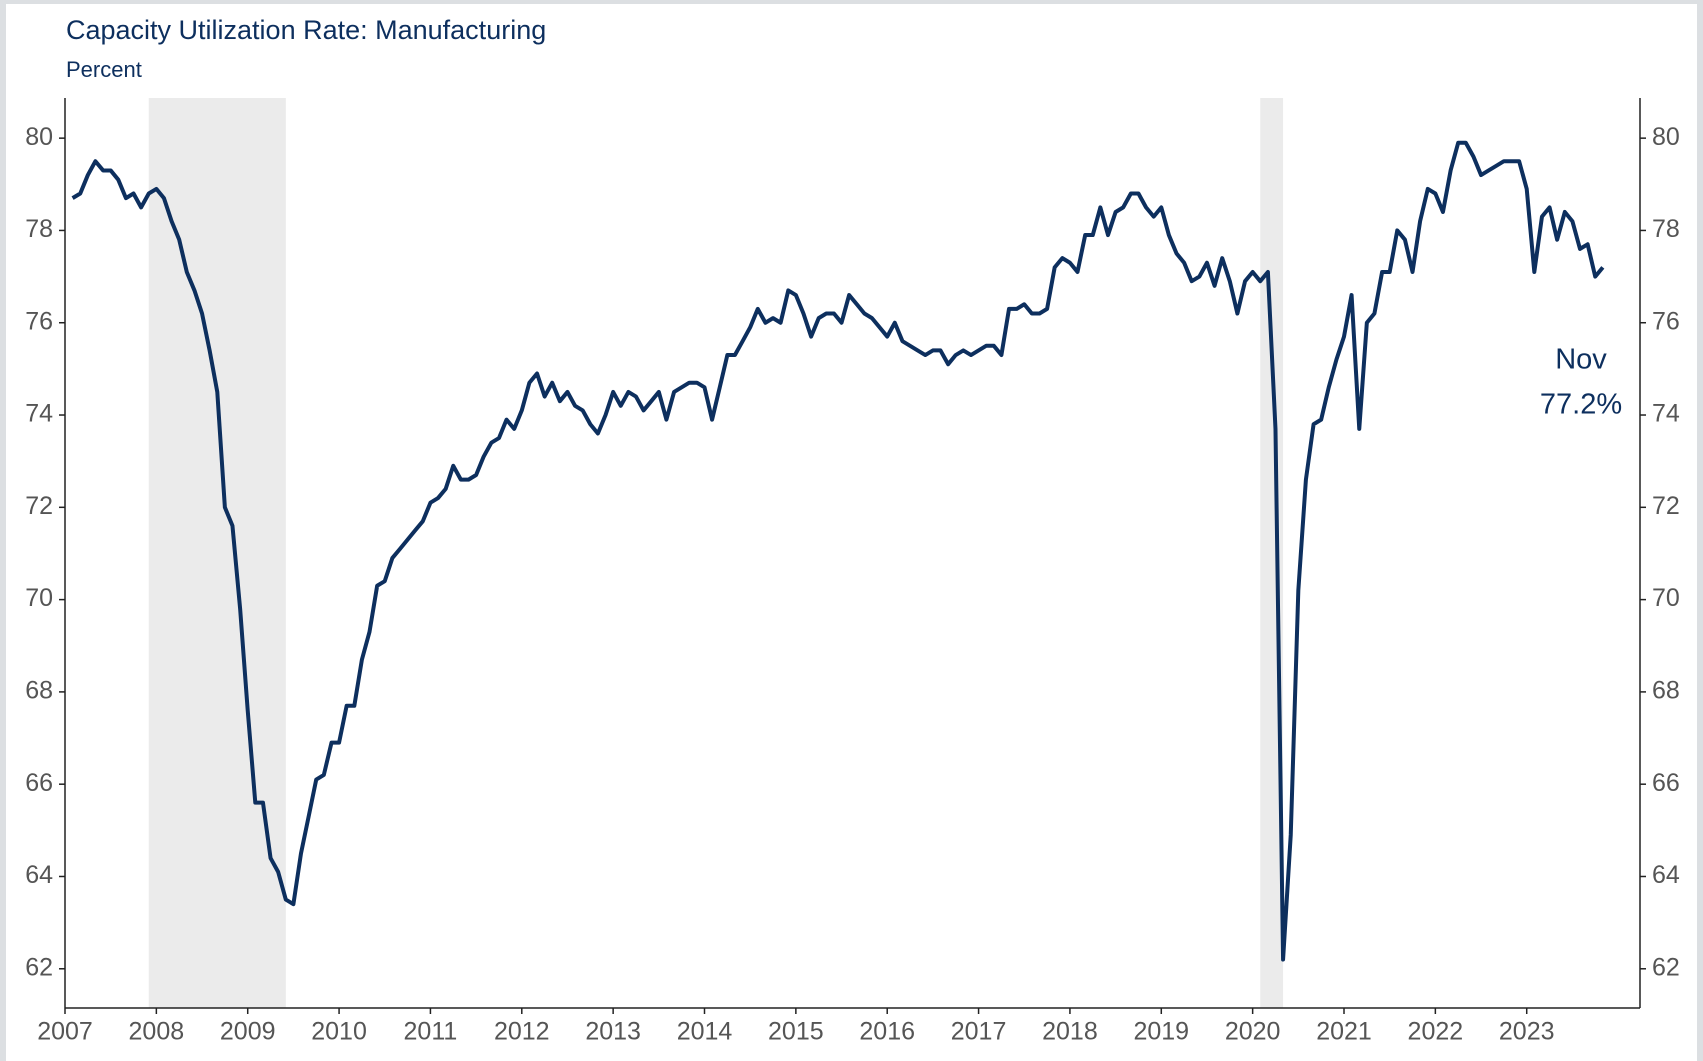 Image resolution: width=1703 pixels, height=1061 pixels. I want to click on y2-tick-label: 70, so click(1666, 598).